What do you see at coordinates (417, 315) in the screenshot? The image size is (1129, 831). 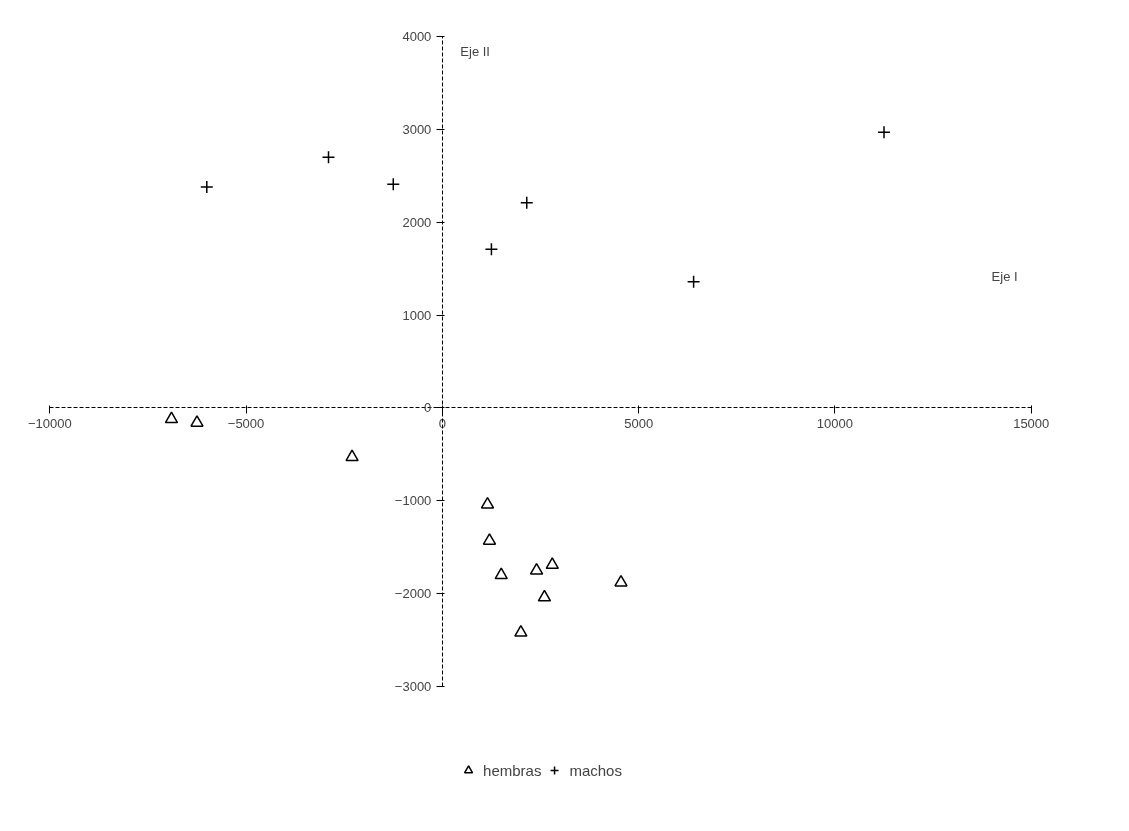 I see `y-tick-label: 1000` at bounding box center [417, 315].